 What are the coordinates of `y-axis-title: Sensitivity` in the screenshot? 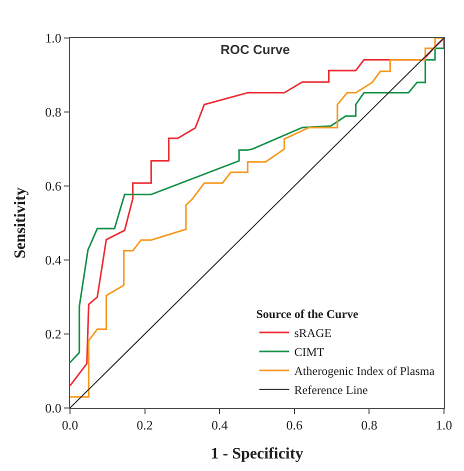 It's located at (21, 223).